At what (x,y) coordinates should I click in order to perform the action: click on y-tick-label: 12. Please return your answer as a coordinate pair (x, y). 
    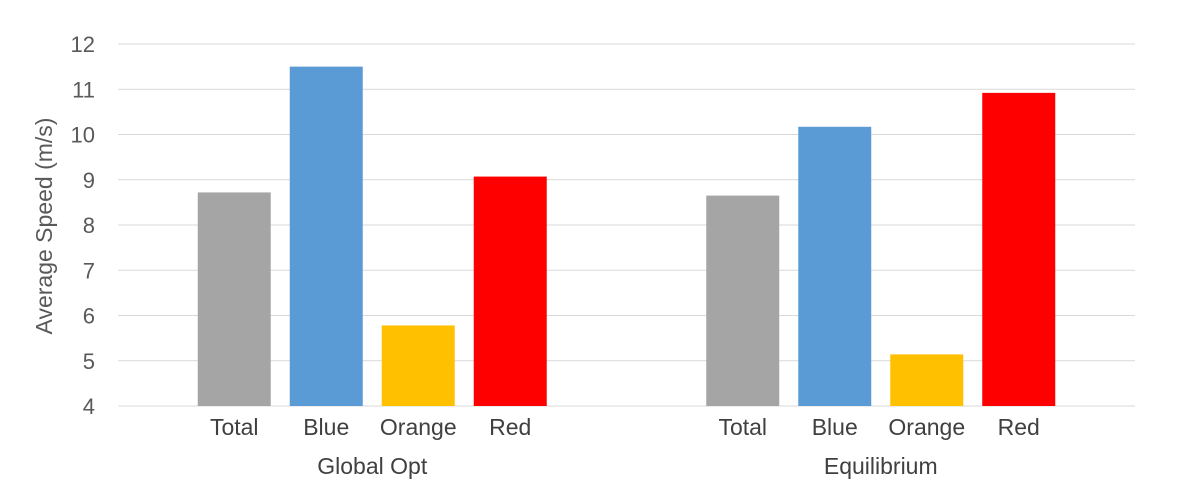
    Looking at the image, I should click on (83, 44).